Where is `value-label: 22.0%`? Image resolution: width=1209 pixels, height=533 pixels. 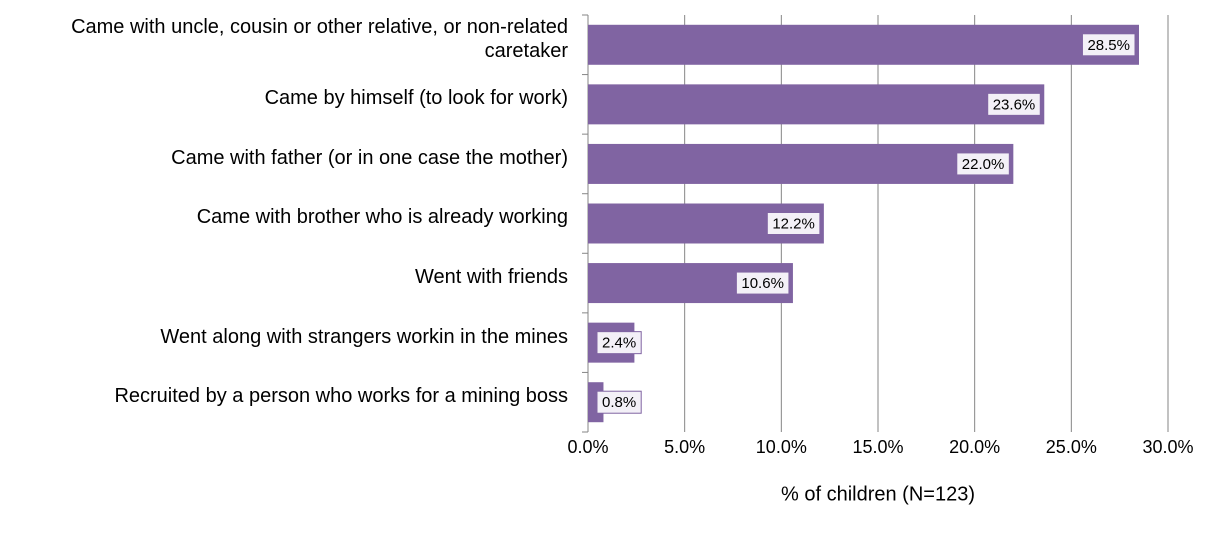 value-label: 22.0% is located at coordinates (983, 164).